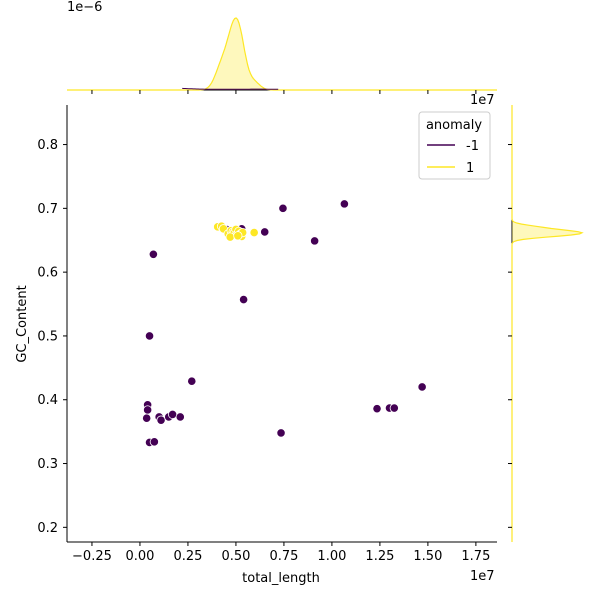  I want to click on x-tick-label: 1.25, so click(379, 556).